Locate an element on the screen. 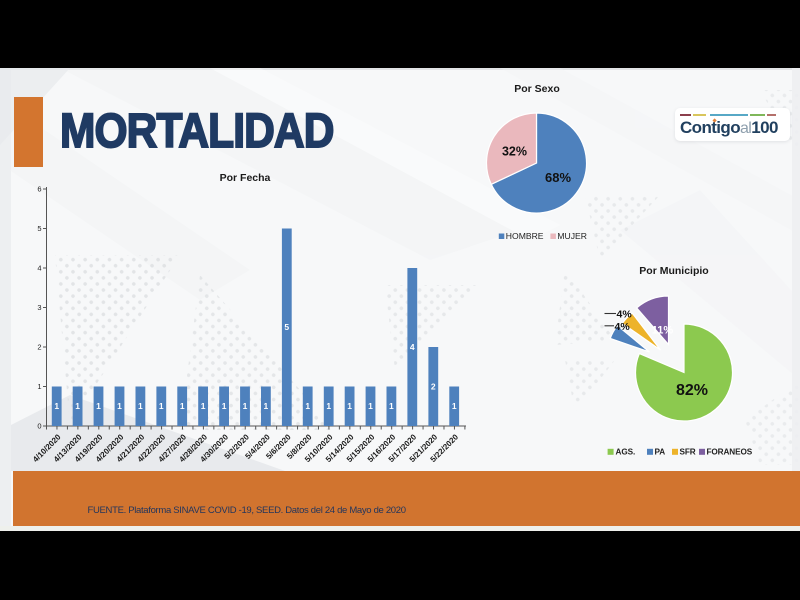  svg-text: MUJER is located at coordinates (572, 236).